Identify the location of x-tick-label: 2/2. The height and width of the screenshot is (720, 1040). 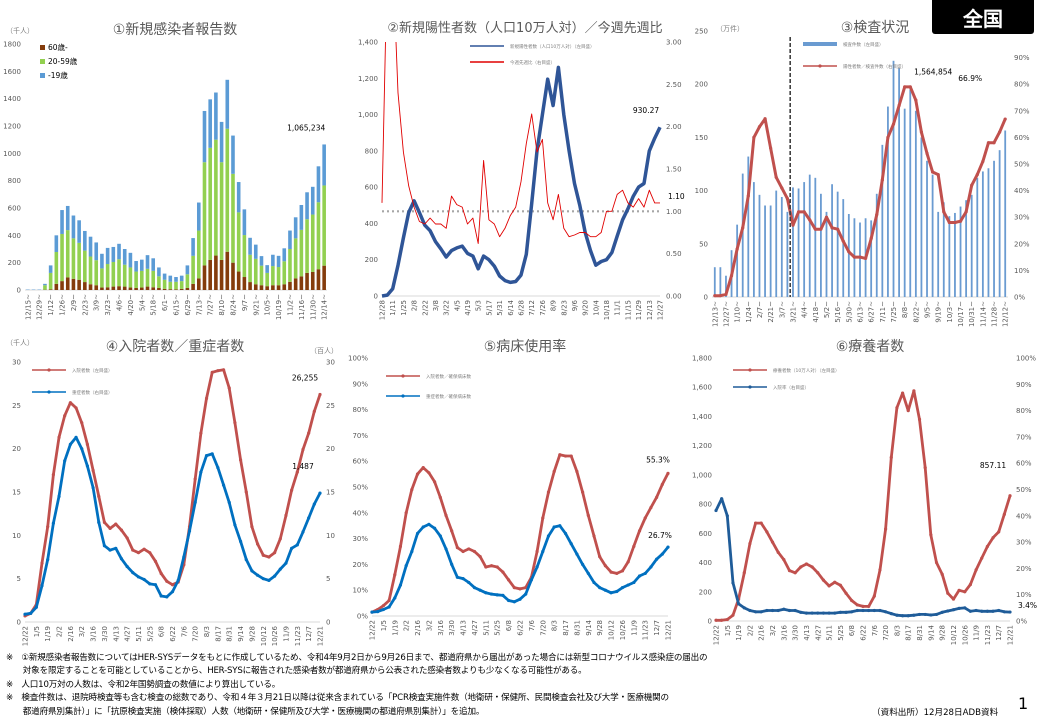
(750, 630).